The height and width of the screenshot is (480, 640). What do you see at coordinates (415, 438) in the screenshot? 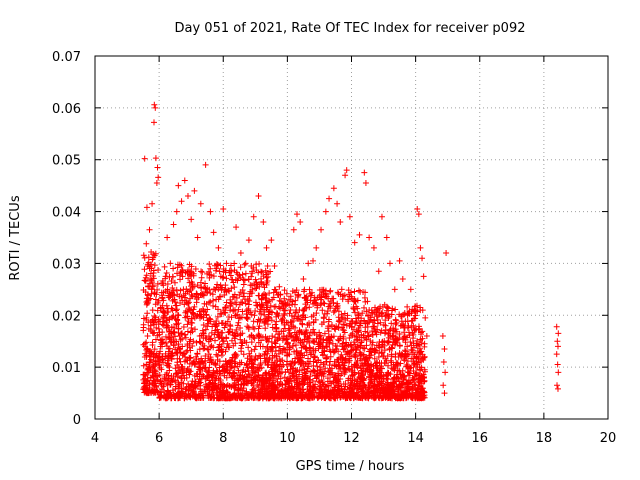
I see `x-tick-label: 14` at bounding box center [415, 438].